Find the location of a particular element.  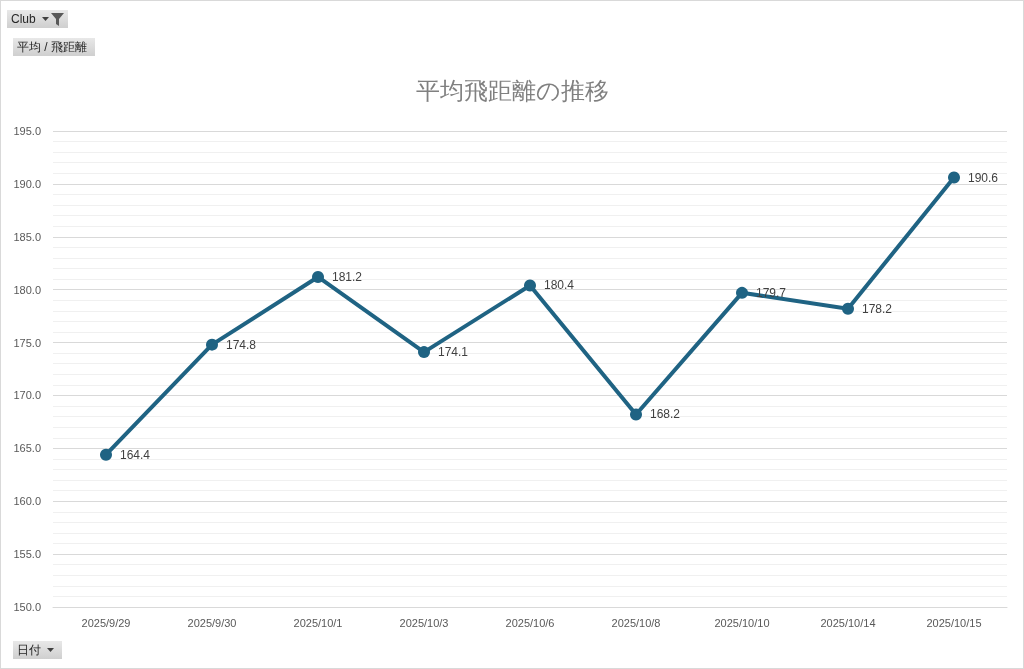

y-tick-label: 170.0 is located at coordinates (27, 395).